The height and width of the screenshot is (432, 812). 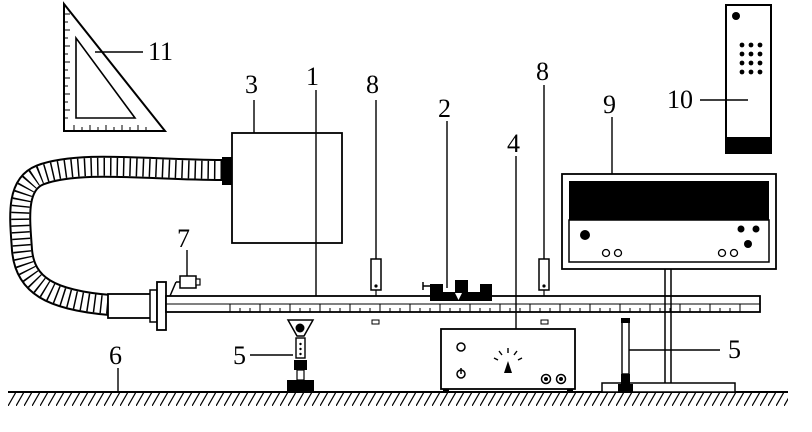 What do you see at coordinates (444, 108) in the screenshot?
I see `label-2: 2` at bounding box center [444, 108].